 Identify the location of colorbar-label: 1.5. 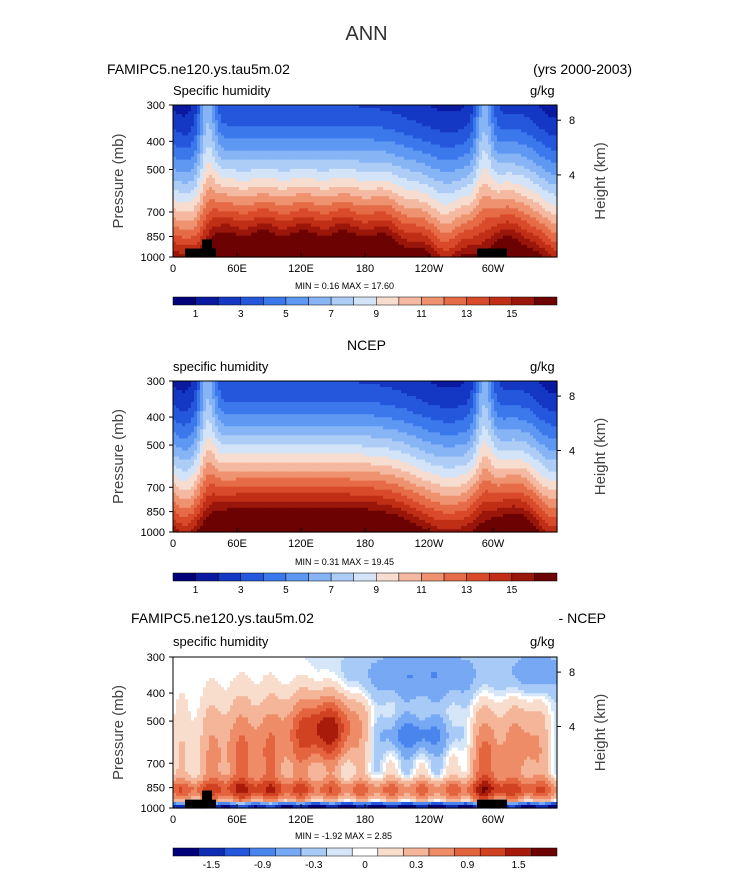
(519, 865).